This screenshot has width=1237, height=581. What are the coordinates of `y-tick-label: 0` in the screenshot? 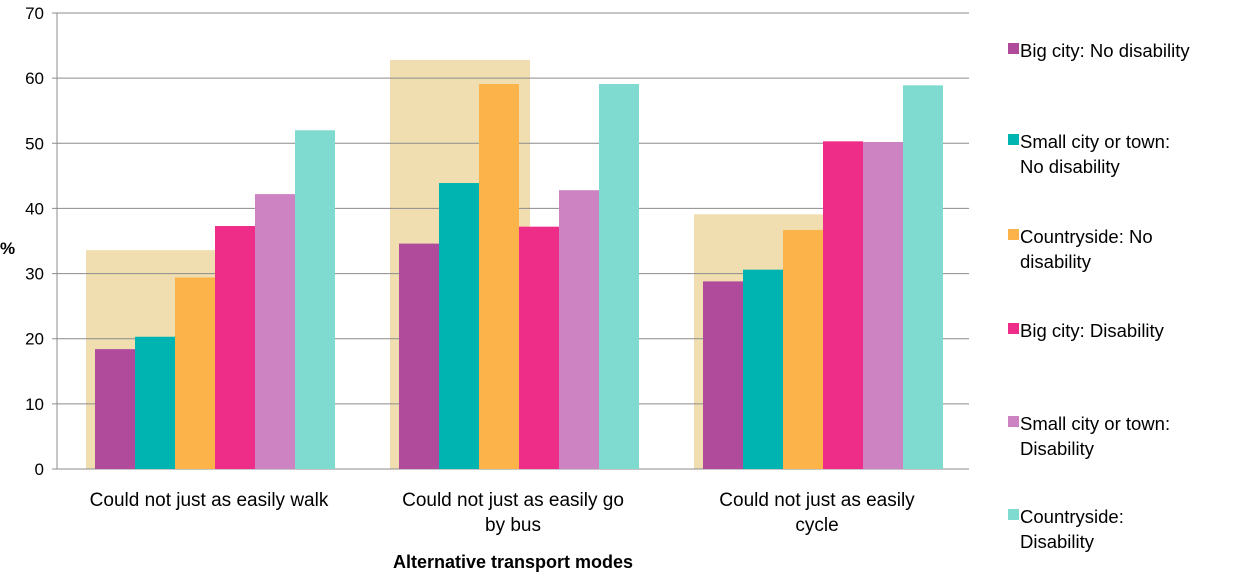 It's located at (39, 469).